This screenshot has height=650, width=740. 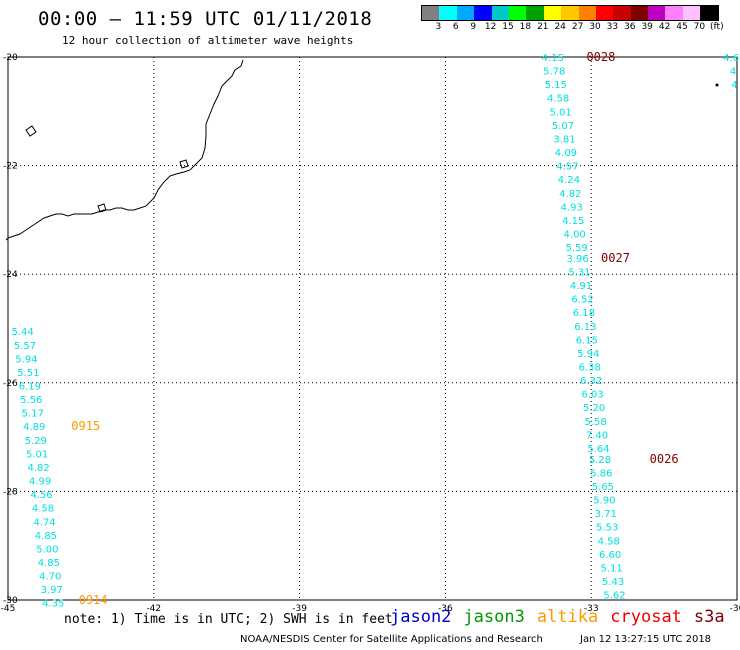 I want to click on wave-height-value: 5.78, so click(x=554, y=72).